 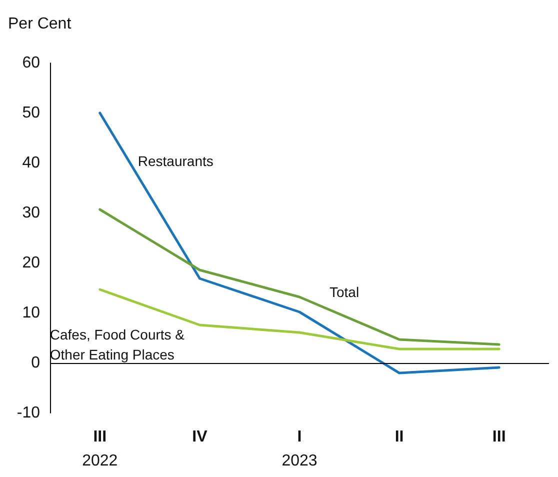 I want to click on y-axis-title: Per Cent, so click(x=40, y=24).